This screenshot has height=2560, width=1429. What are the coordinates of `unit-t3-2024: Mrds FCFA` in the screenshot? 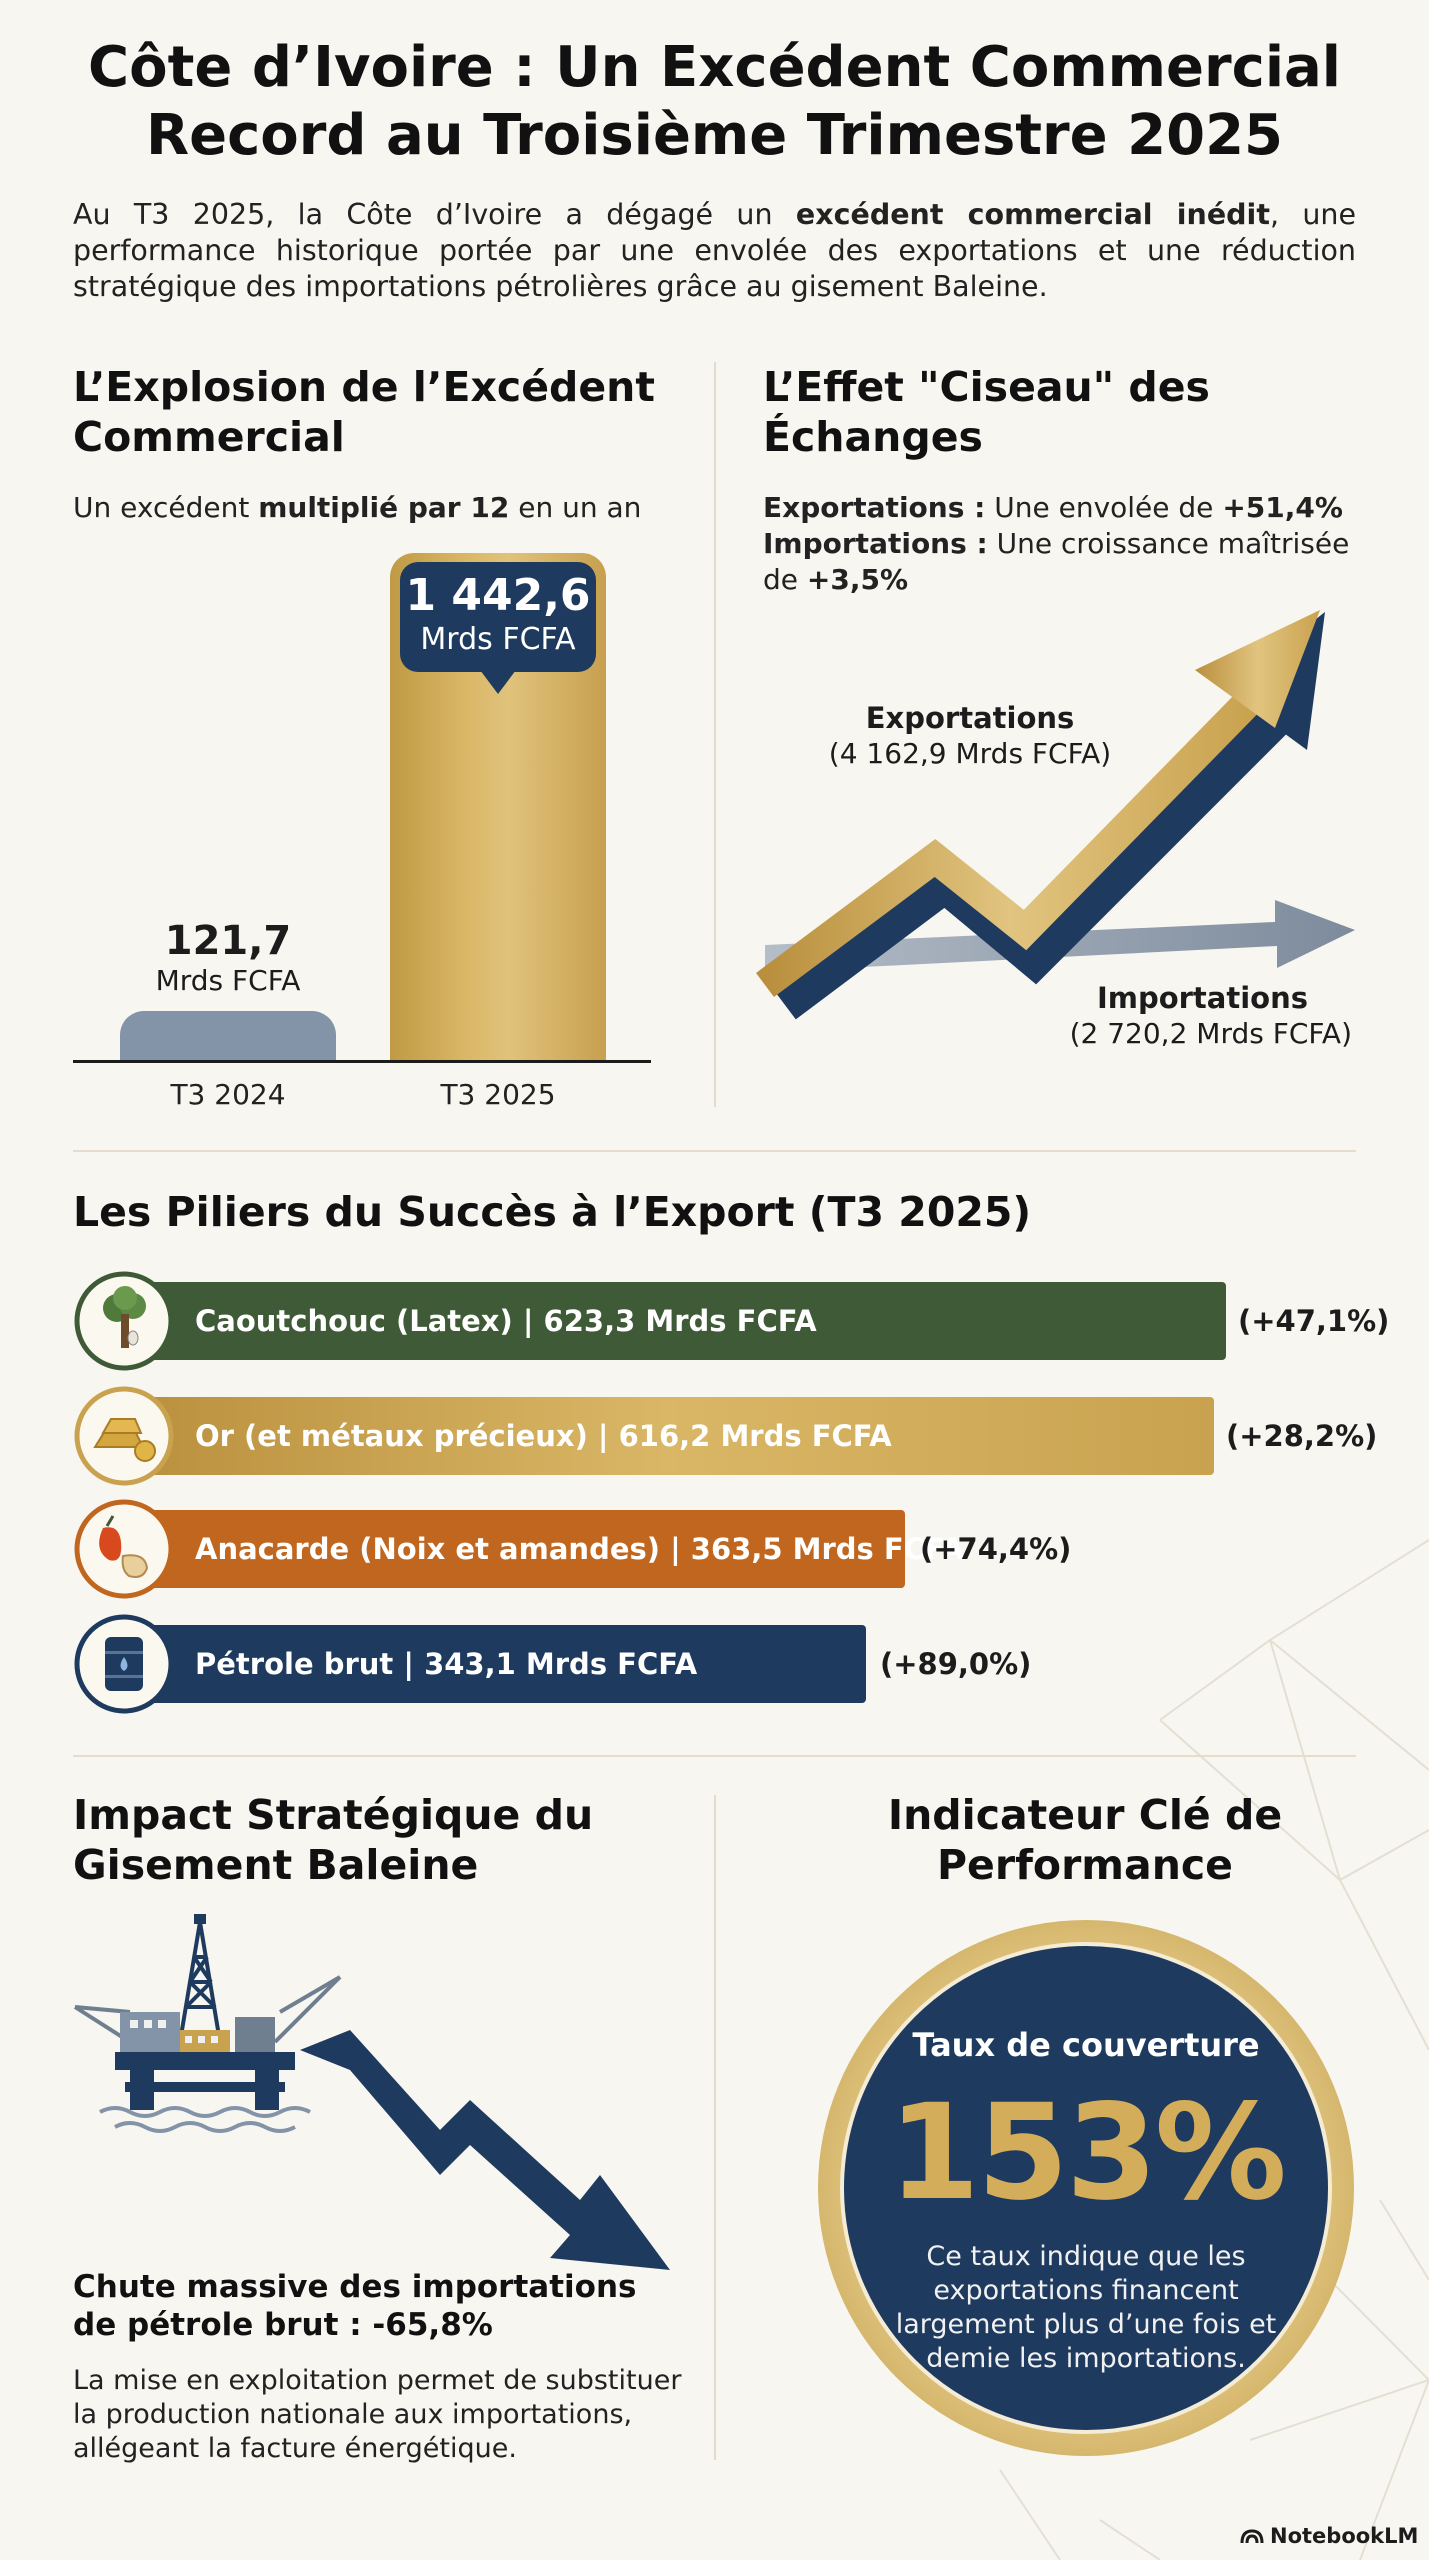 It's located at (228, 980).